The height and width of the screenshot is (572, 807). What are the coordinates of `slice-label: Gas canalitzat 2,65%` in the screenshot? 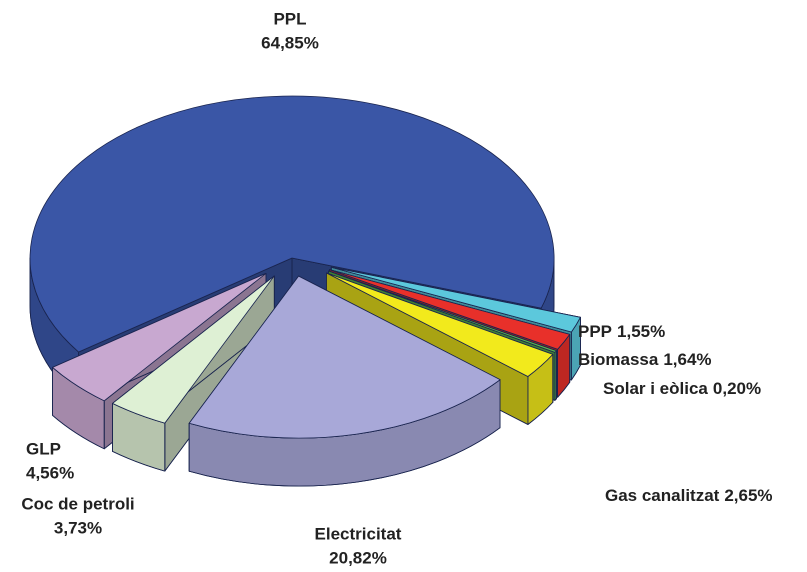 It's located at (689, 495).